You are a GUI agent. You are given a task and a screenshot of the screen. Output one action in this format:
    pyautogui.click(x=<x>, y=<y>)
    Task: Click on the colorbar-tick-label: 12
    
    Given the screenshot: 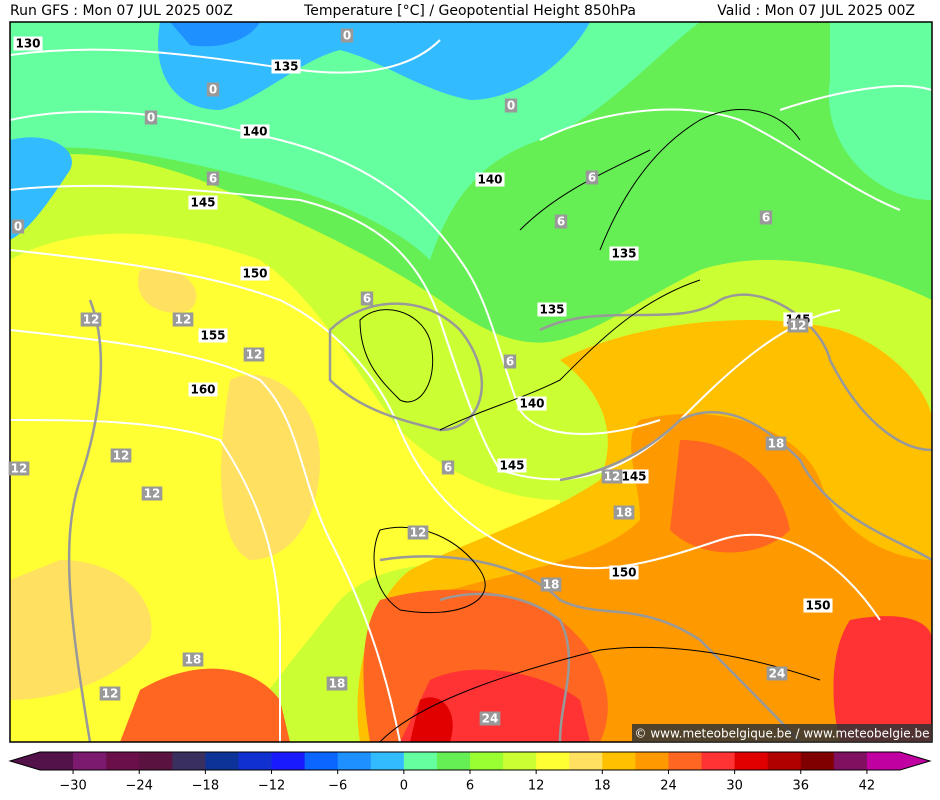 What is the action you would take?
    pyautogui.click(x=536, y=786)
    